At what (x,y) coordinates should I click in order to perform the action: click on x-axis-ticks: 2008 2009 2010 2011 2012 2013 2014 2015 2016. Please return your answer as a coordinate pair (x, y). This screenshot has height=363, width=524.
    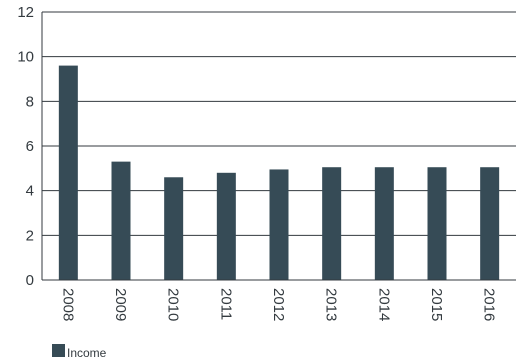
    Looking at the image, I should click on (278, 304).